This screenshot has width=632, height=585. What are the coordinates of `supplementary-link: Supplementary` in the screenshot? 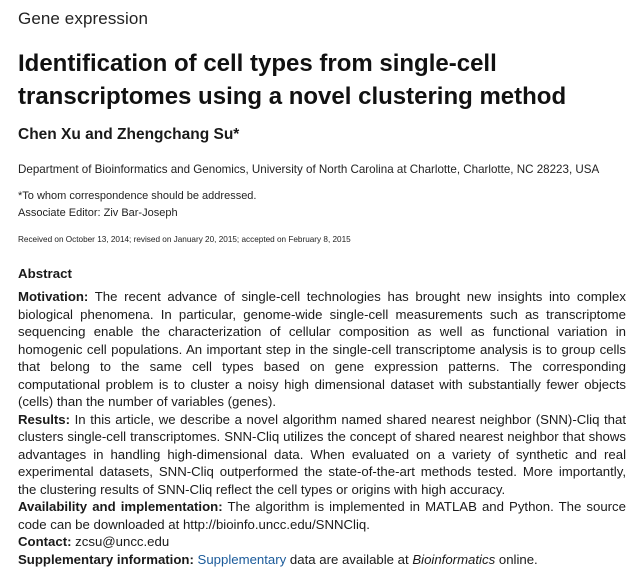 It's located at (242, 559).